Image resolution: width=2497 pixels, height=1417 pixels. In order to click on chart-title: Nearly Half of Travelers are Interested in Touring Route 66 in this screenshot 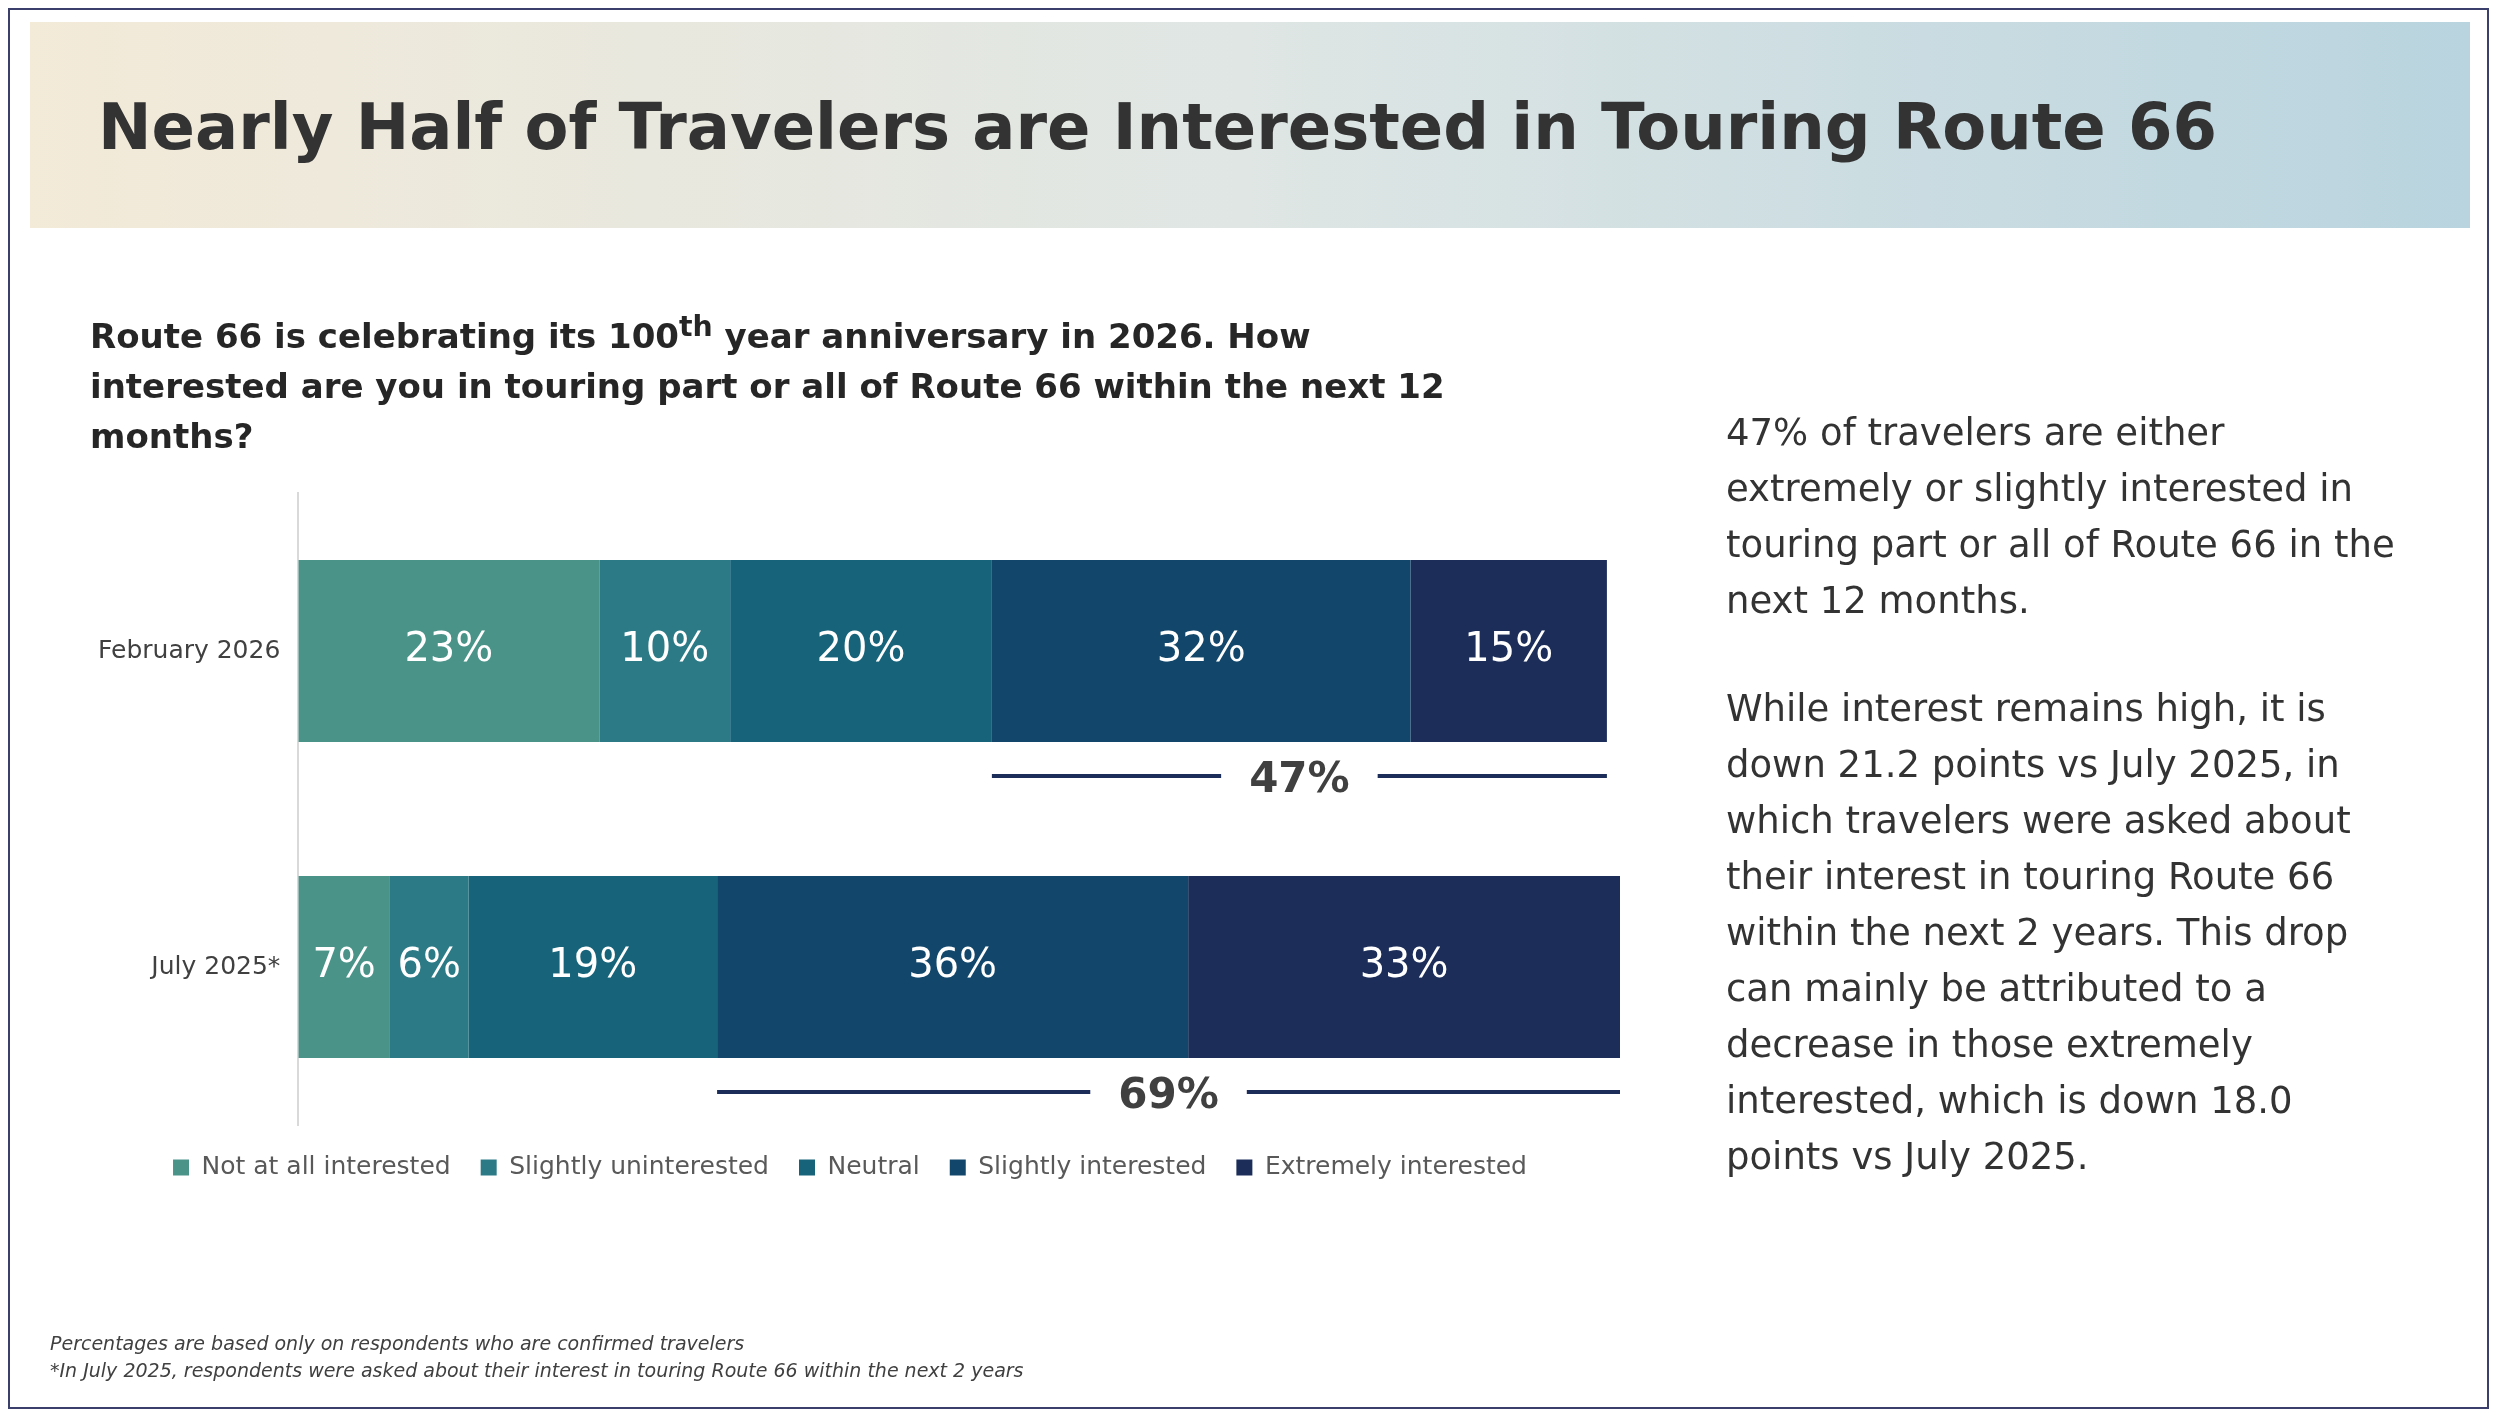, I will do `click(1158, 127)`.